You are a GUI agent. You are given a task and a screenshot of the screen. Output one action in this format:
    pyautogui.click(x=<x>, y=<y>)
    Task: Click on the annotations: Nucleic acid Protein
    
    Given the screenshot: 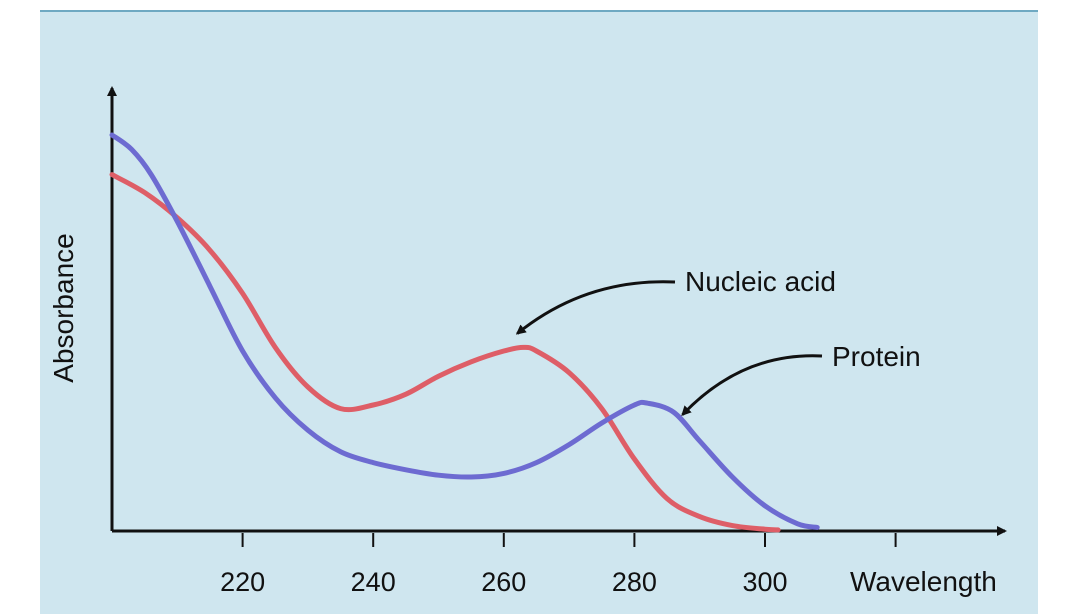 What is the action you would take?
    pyautogui.click(x=718, y=341)
    